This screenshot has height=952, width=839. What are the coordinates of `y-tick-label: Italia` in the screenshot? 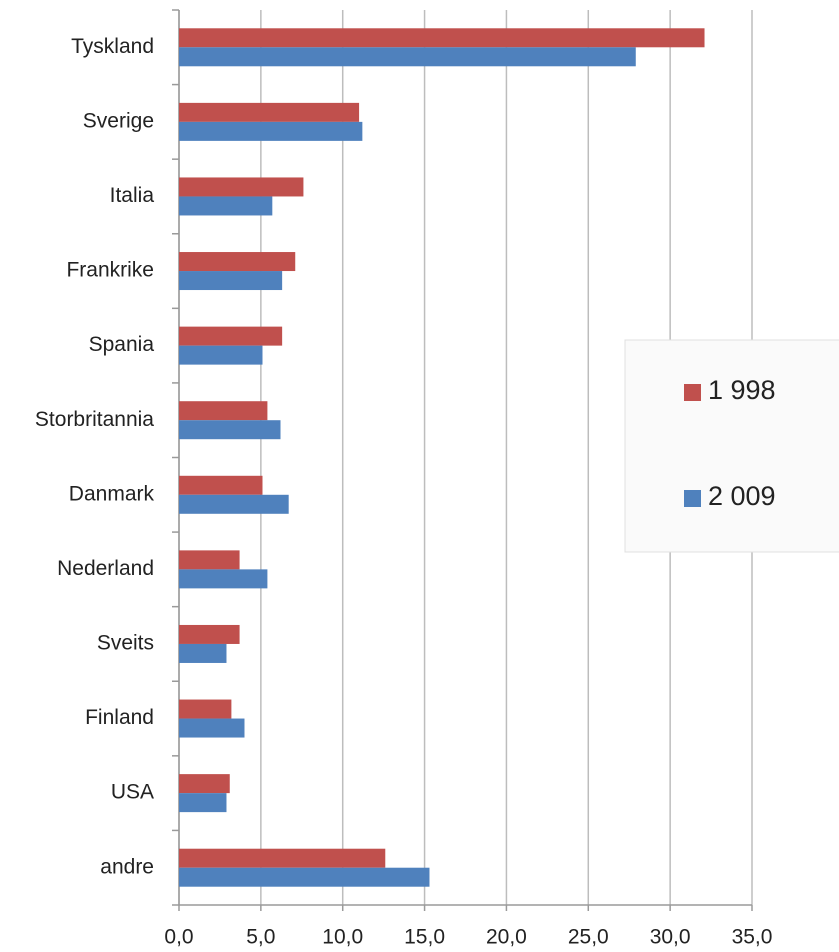 It's located at (132, 195).